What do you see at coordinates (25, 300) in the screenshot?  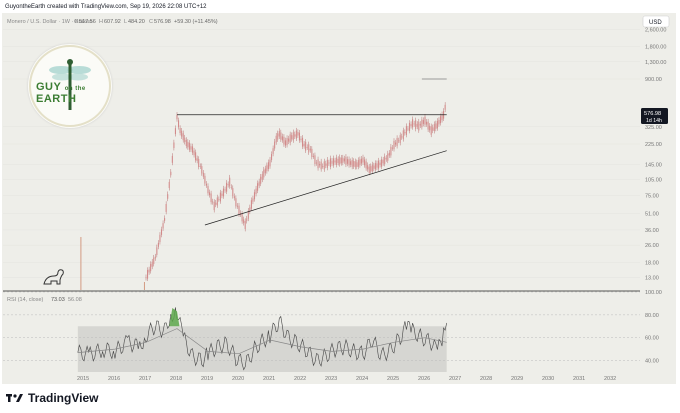 I see `rsi-label: RSI (14, close)` at bounding box center [25, 300].